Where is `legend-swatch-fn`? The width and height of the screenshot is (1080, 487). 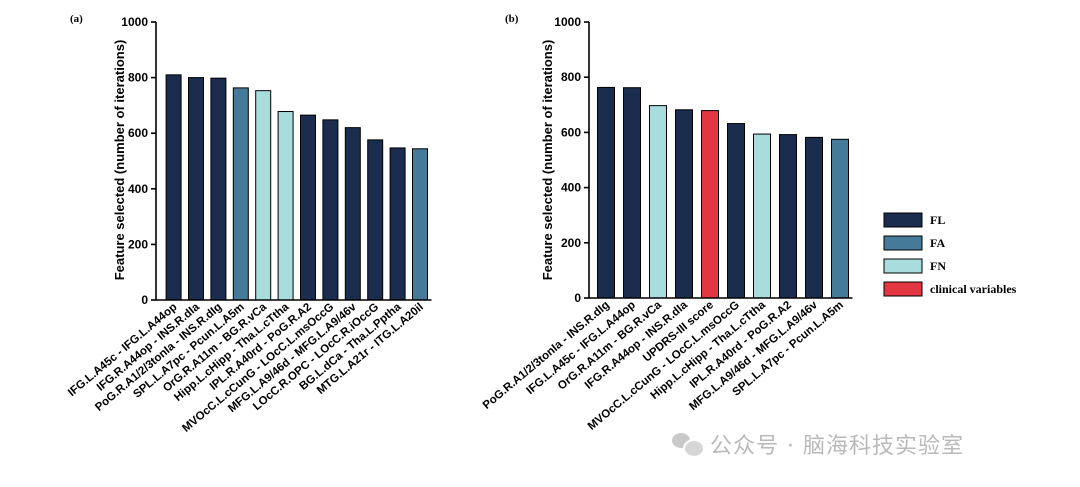
legend-swatch-fn is located at coordinates (903, 266).